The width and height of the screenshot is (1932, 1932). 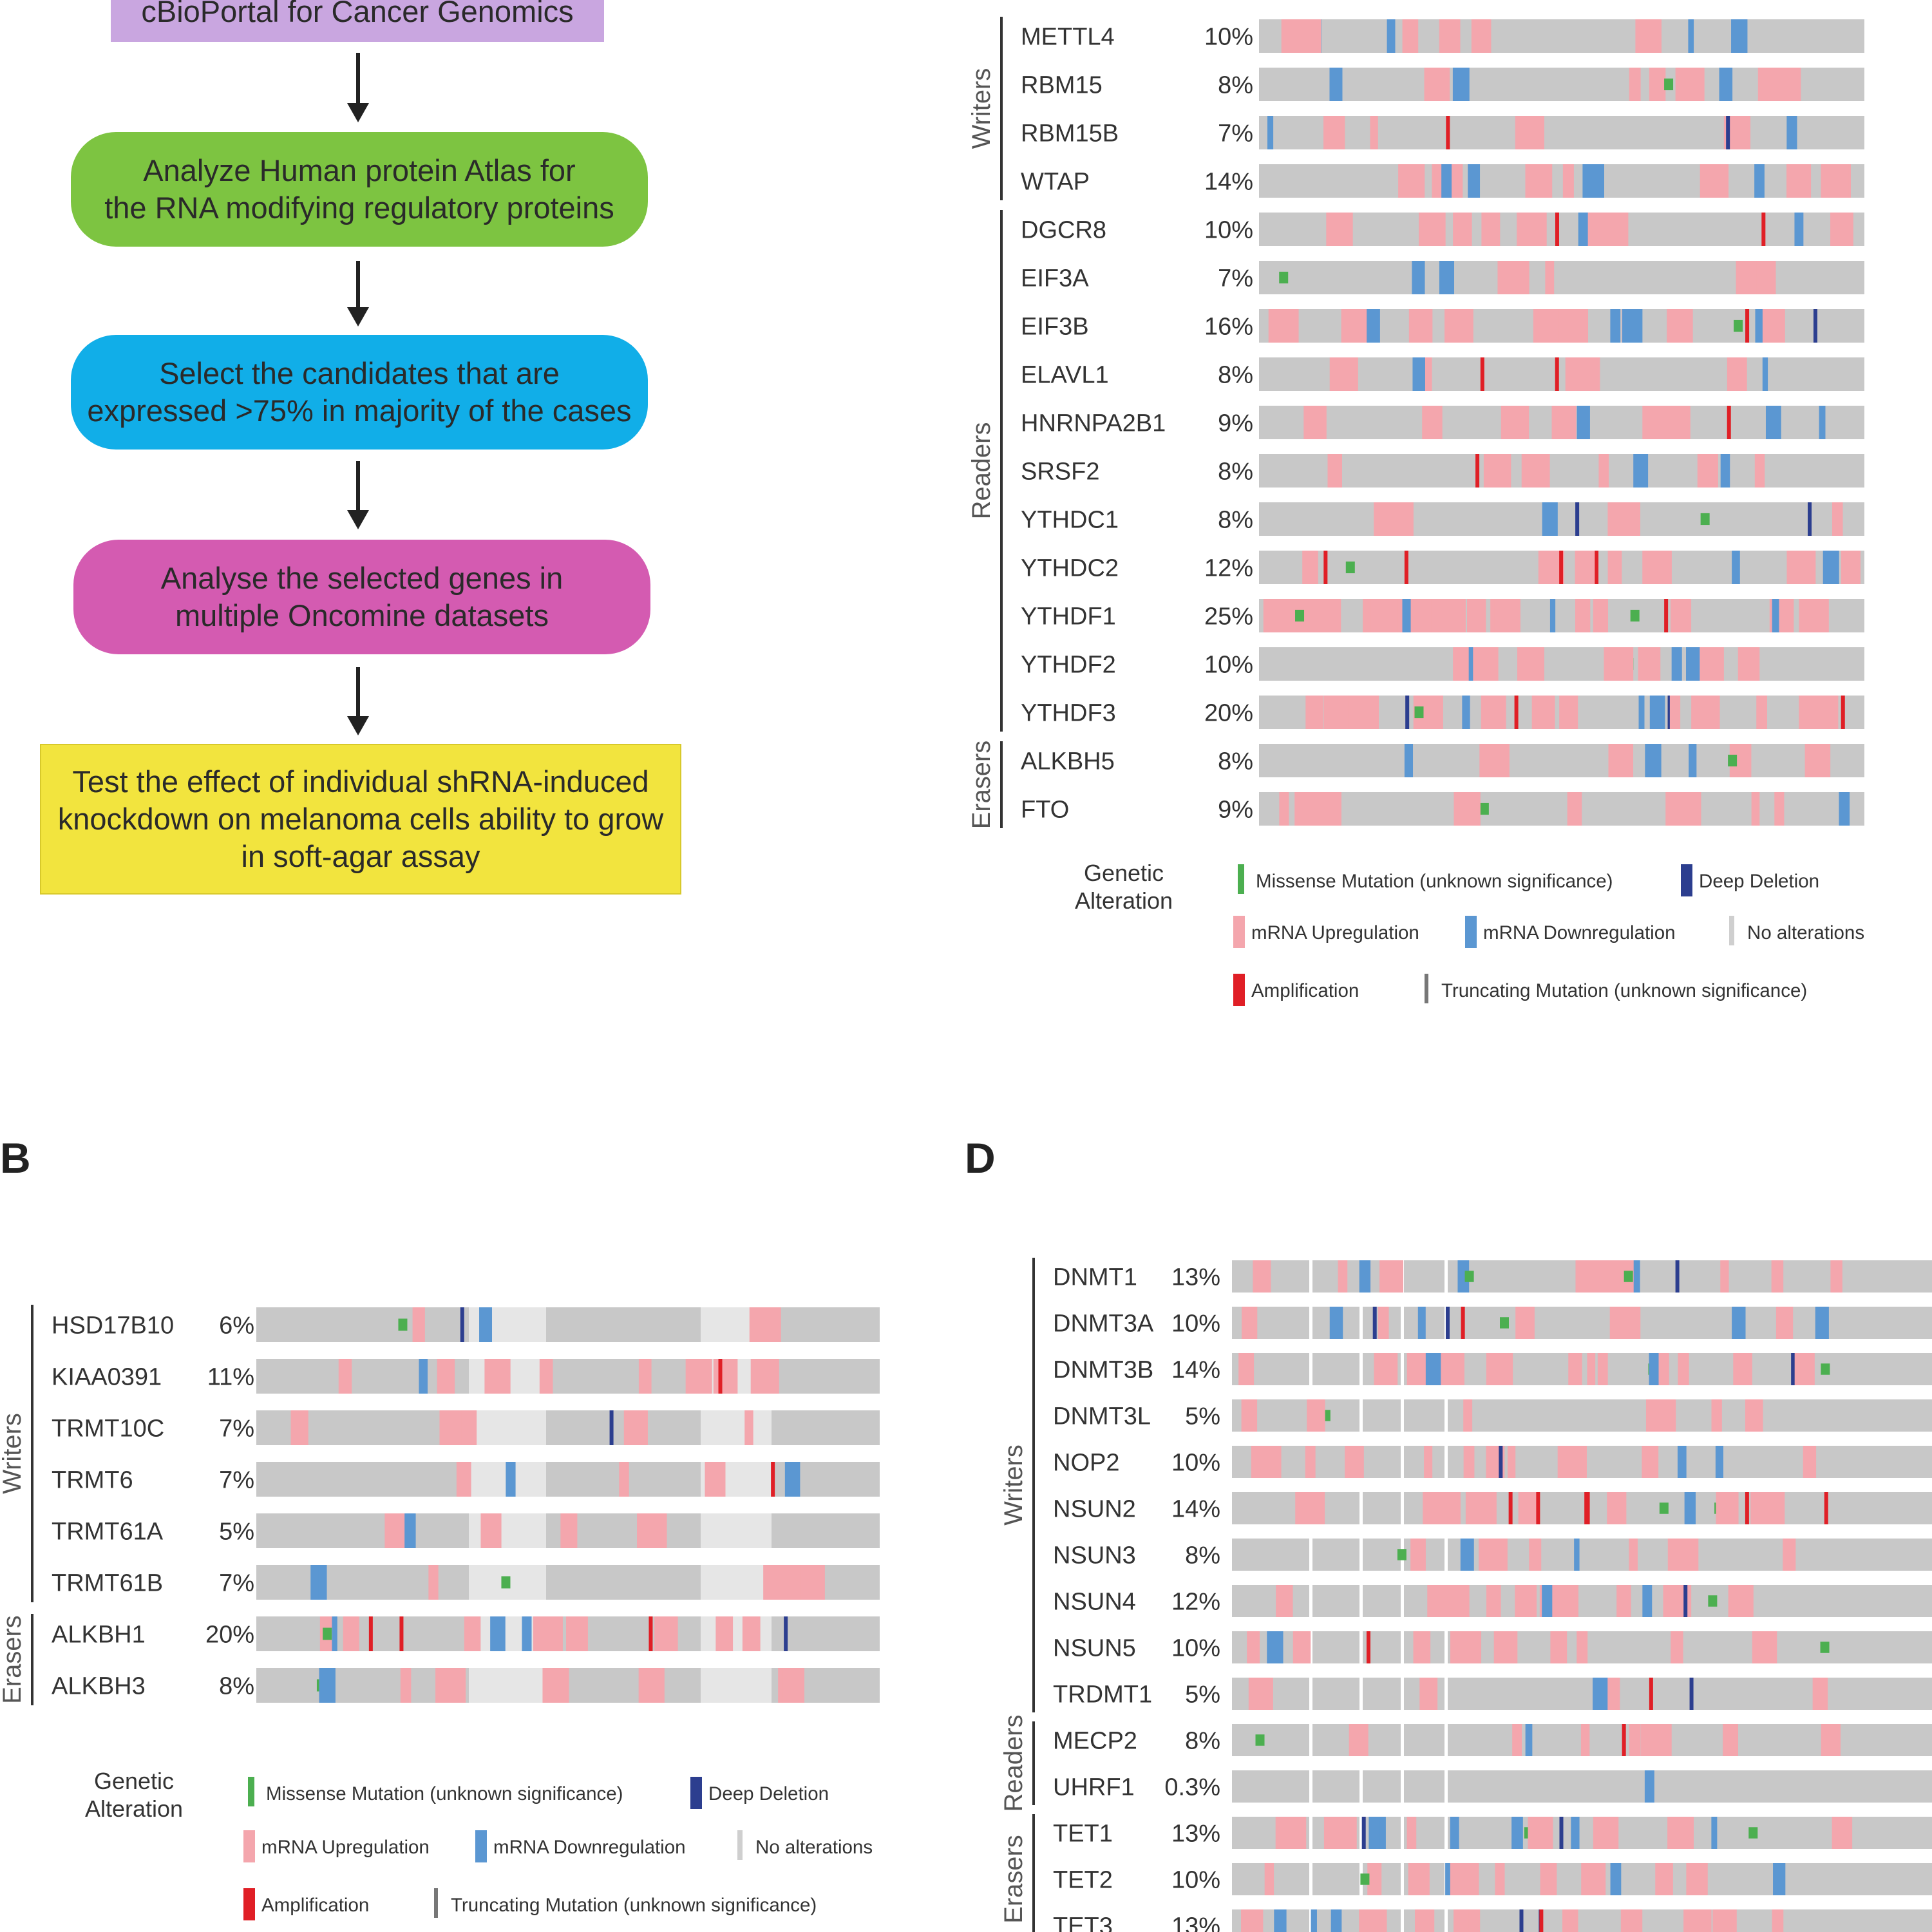 What do you see at coordinates (1068, 714) in the screenshot?
I see `panel-c-gene-label-ythdf3: YTHDF3` at bounding box center [1068, 714].